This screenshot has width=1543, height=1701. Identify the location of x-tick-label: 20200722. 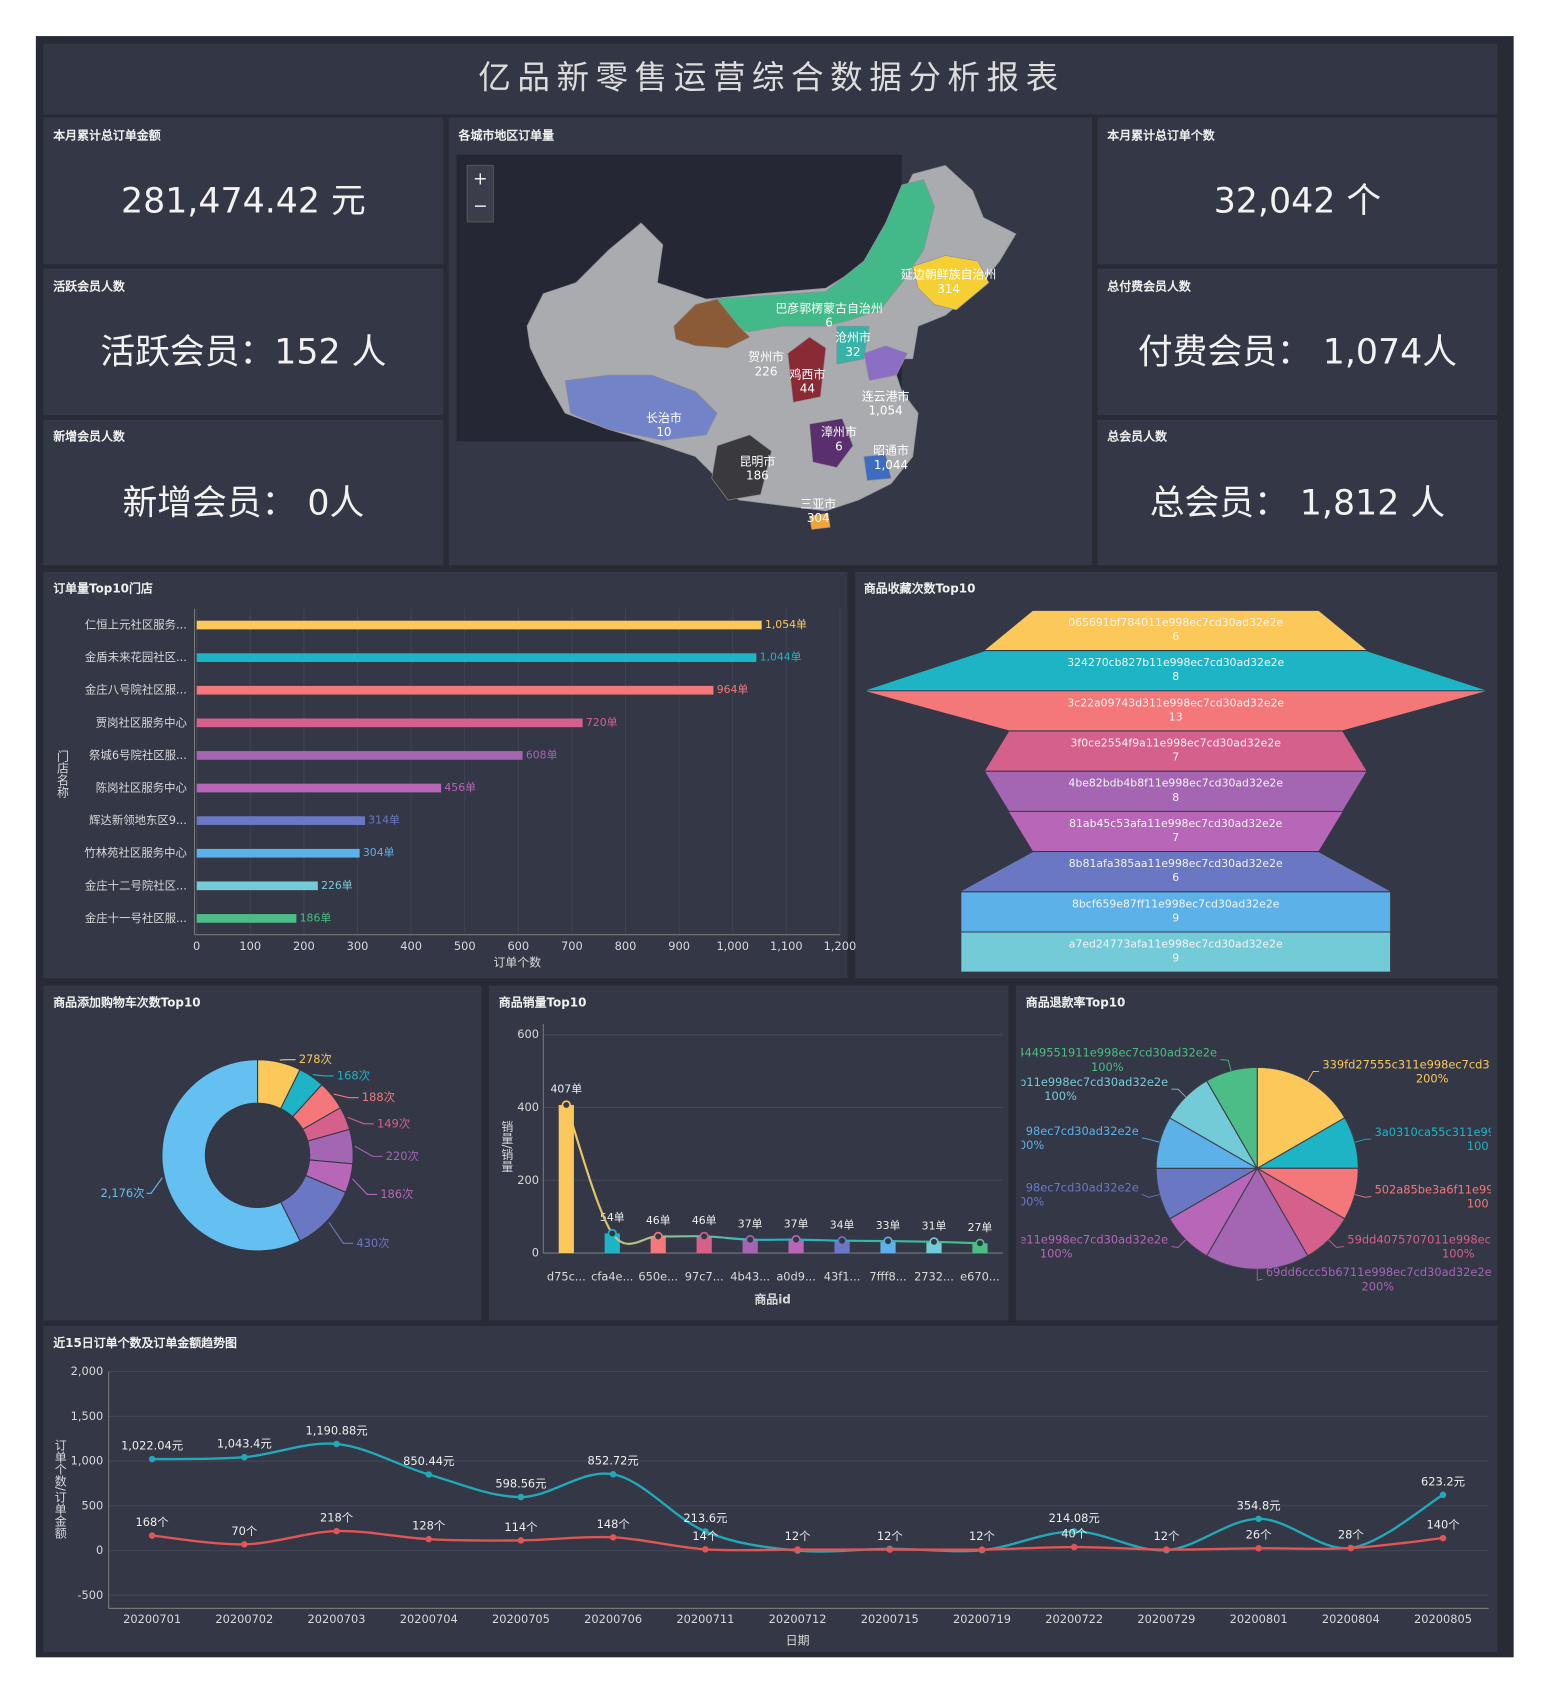
(1074, 1619).